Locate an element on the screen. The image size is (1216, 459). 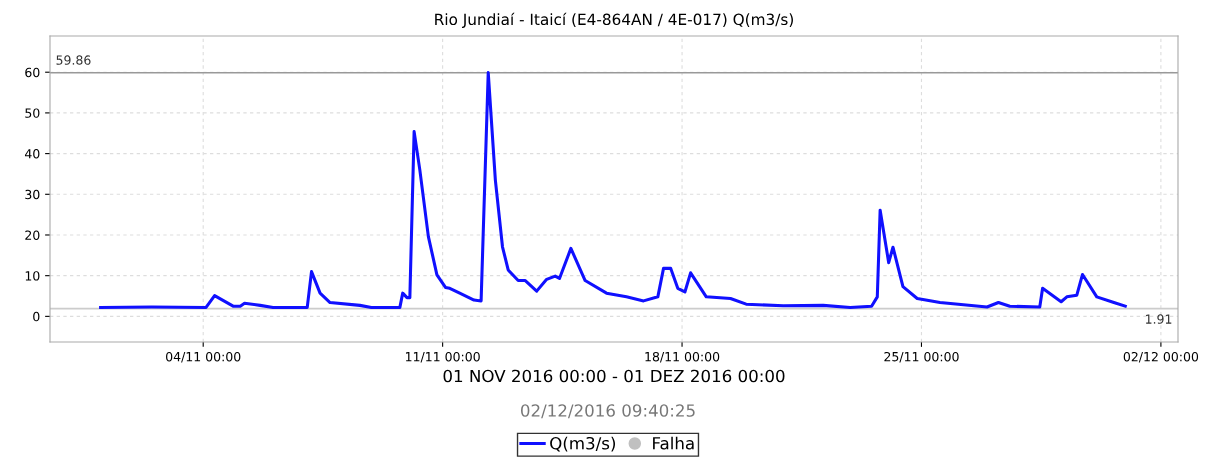
y-tick-label: 0 is located at coordinates (36, 316).